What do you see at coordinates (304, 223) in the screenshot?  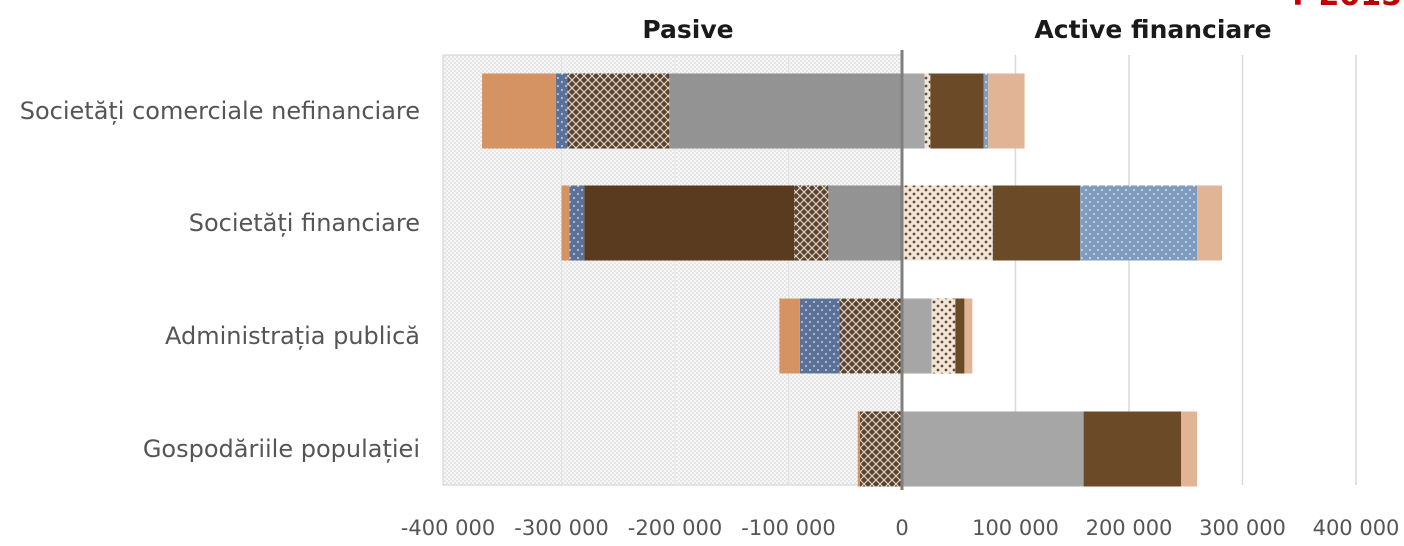 I see `category-label: Societăți financiare` at bounding box center [304, 223].